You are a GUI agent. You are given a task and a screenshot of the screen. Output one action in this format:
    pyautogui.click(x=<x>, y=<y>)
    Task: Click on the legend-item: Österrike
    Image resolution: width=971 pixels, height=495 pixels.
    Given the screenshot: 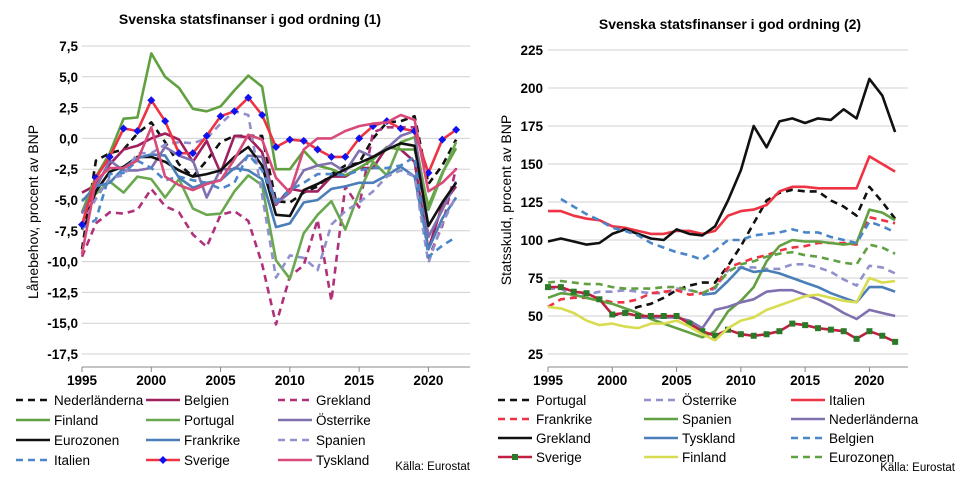 What is the action you would take?
    pyautogui.click(x=324, y=420)
    